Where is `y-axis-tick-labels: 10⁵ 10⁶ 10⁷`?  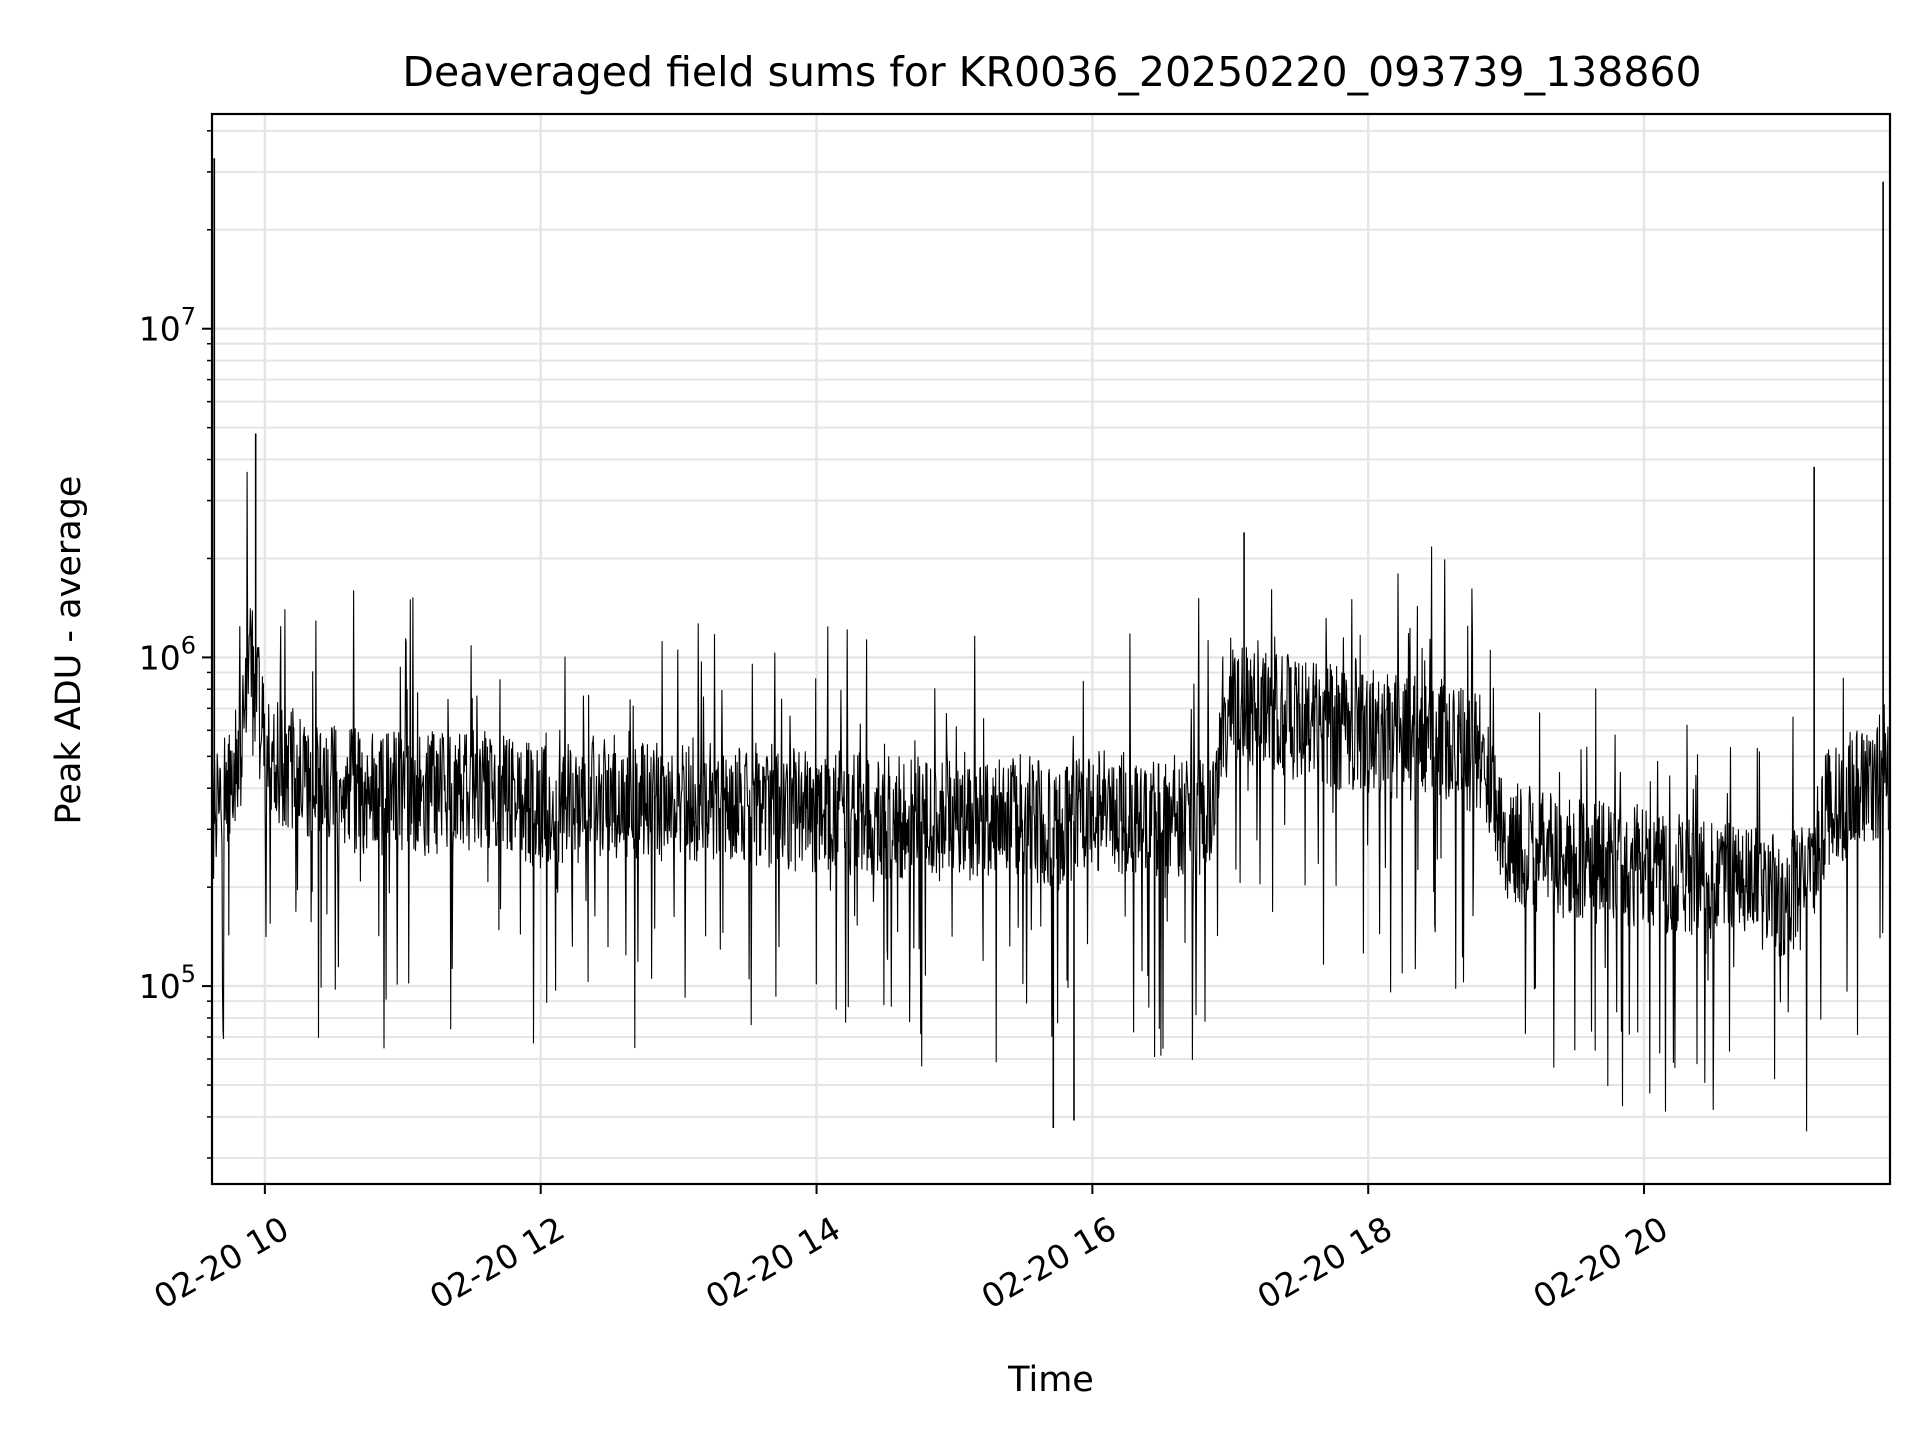 y-axis-tick-labels: 10⁵ 10⁶ 10⁷ is located at coordinates (167, 654).